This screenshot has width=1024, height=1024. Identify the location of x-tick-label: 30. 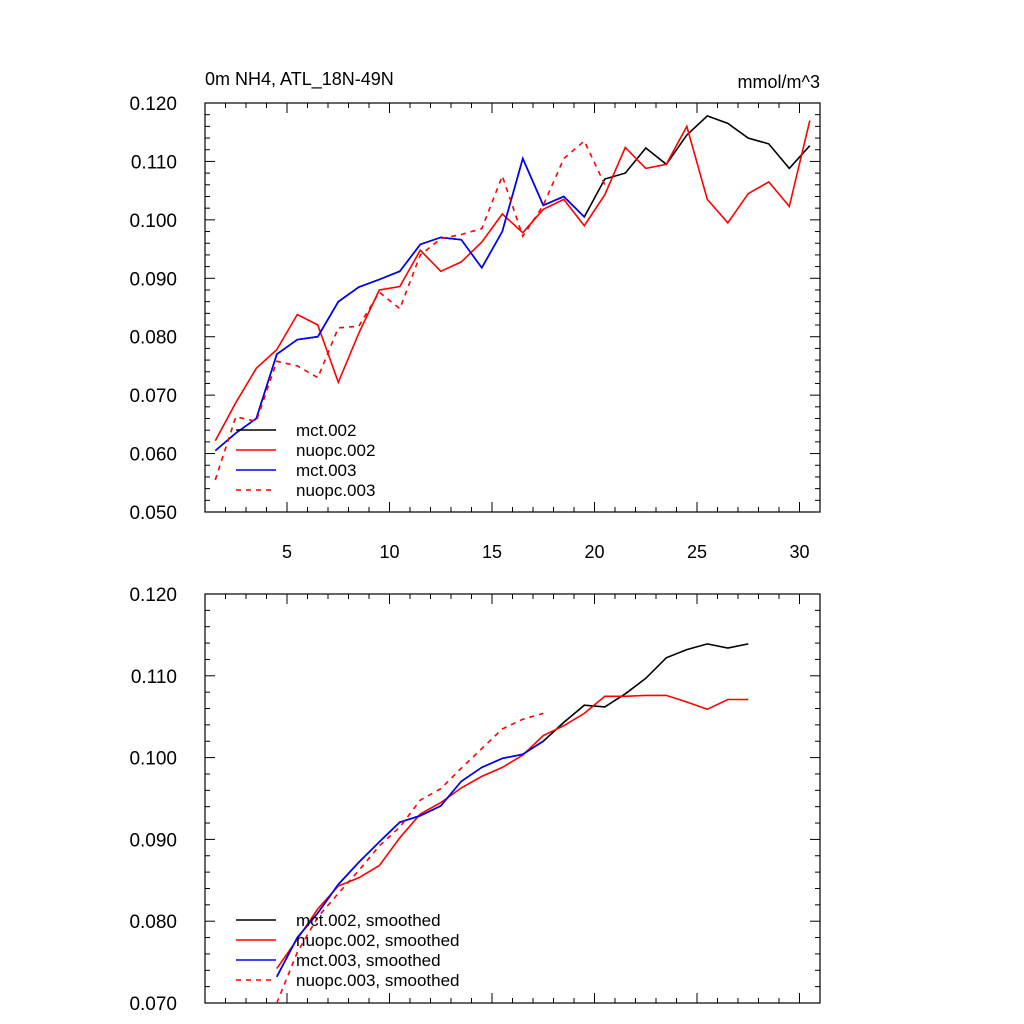
(799, 552).